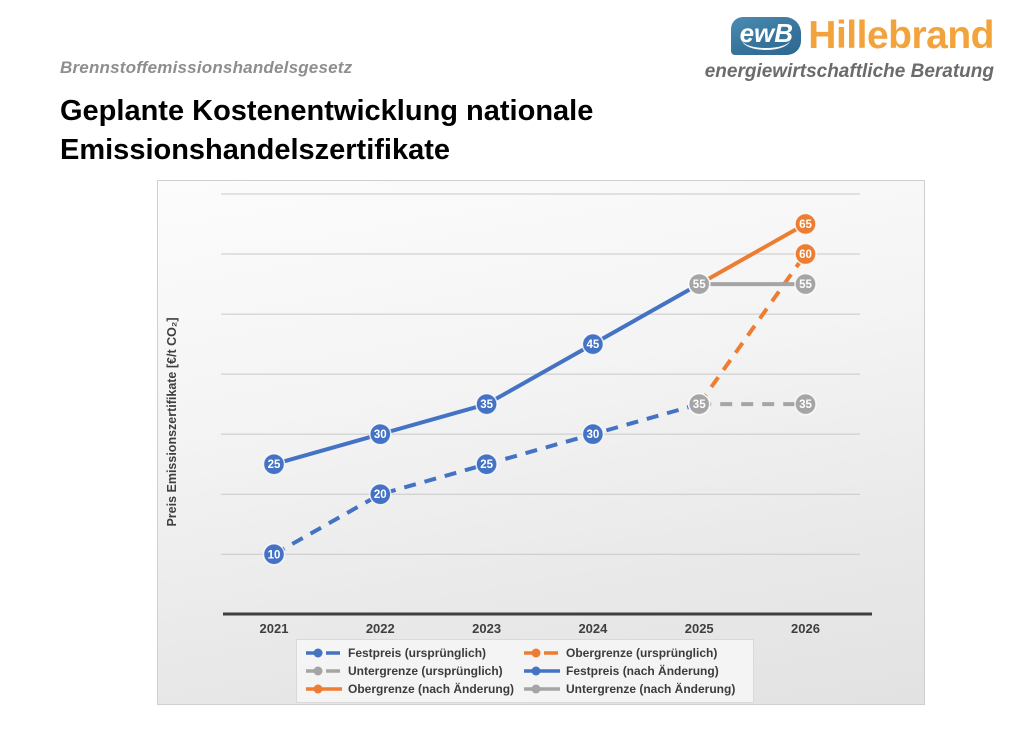  What do you see at coordinates (766, 45) in the screenshot?
I see `logo-swoosh-icon` at bounding box center [766, 45].